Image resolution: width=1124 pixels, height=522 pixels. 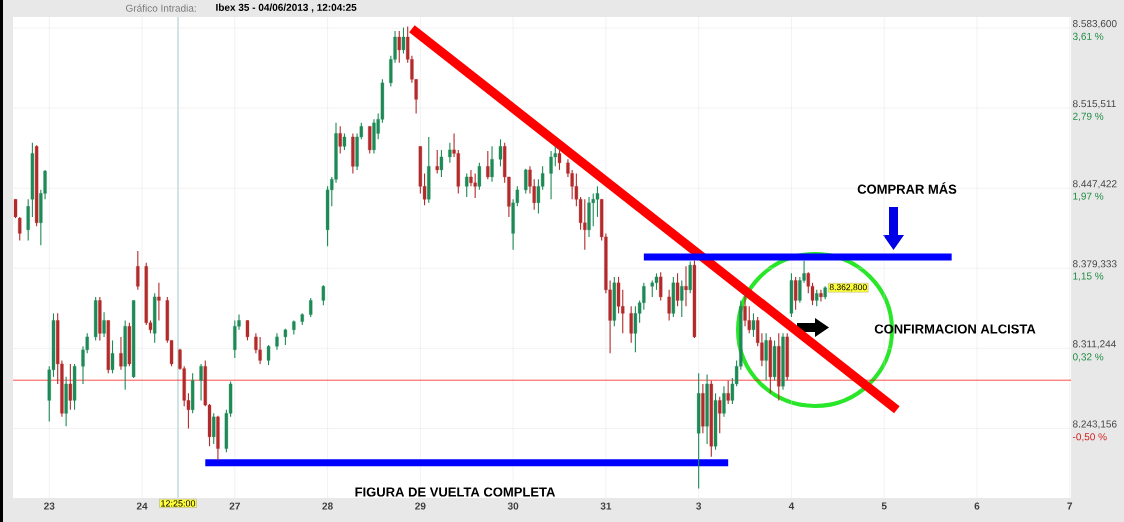 I want to click on y2-tick-label: 2,79 %, so click(x=1088, y=116).